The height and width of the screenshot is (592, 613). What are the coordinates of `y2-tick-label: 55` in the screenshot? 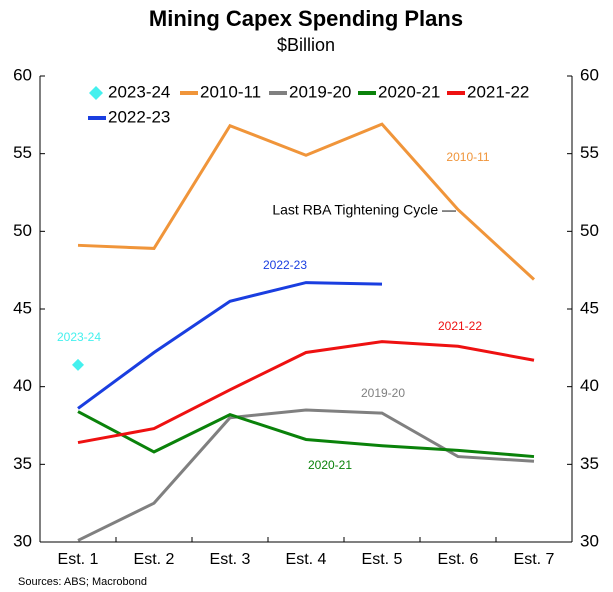 It's located at (589, 152).